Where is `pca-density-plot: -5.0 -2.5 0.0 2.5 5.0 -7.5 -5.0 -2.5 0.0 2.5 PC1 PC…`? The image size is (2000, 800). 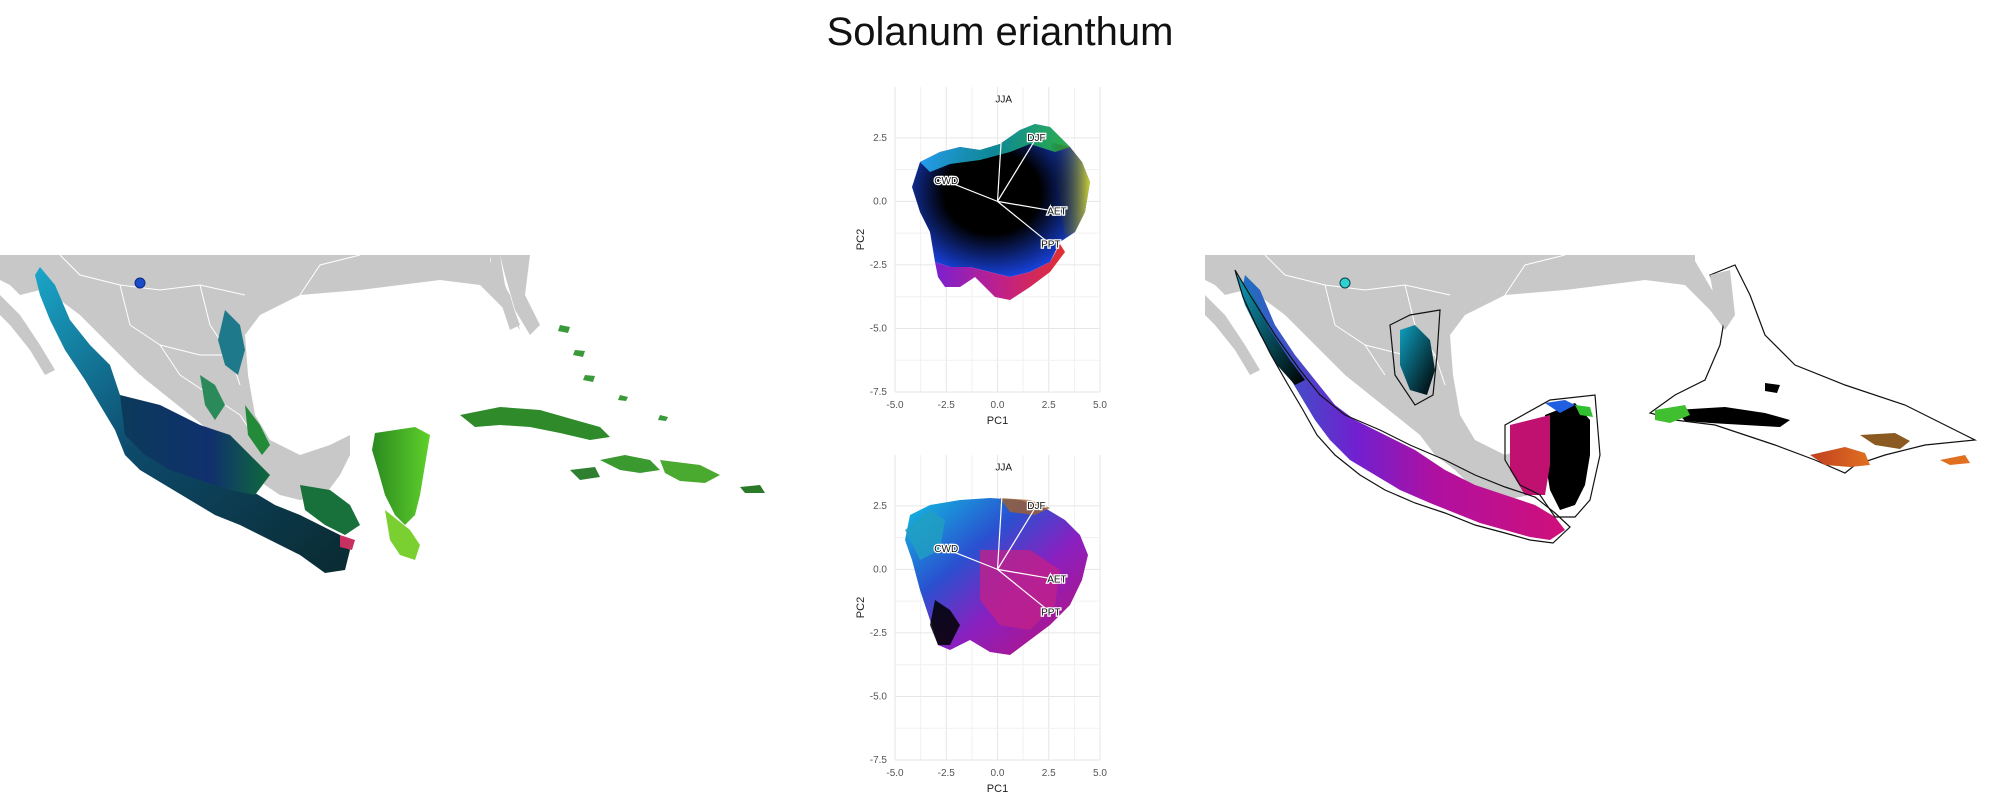
pca-density-plot: -5.0 -2.5 0.0 2.5 5.0 -7.5 -5.0 -2.5 0.0 2.5 PC1 PC… is located at coordinates (981, 257).